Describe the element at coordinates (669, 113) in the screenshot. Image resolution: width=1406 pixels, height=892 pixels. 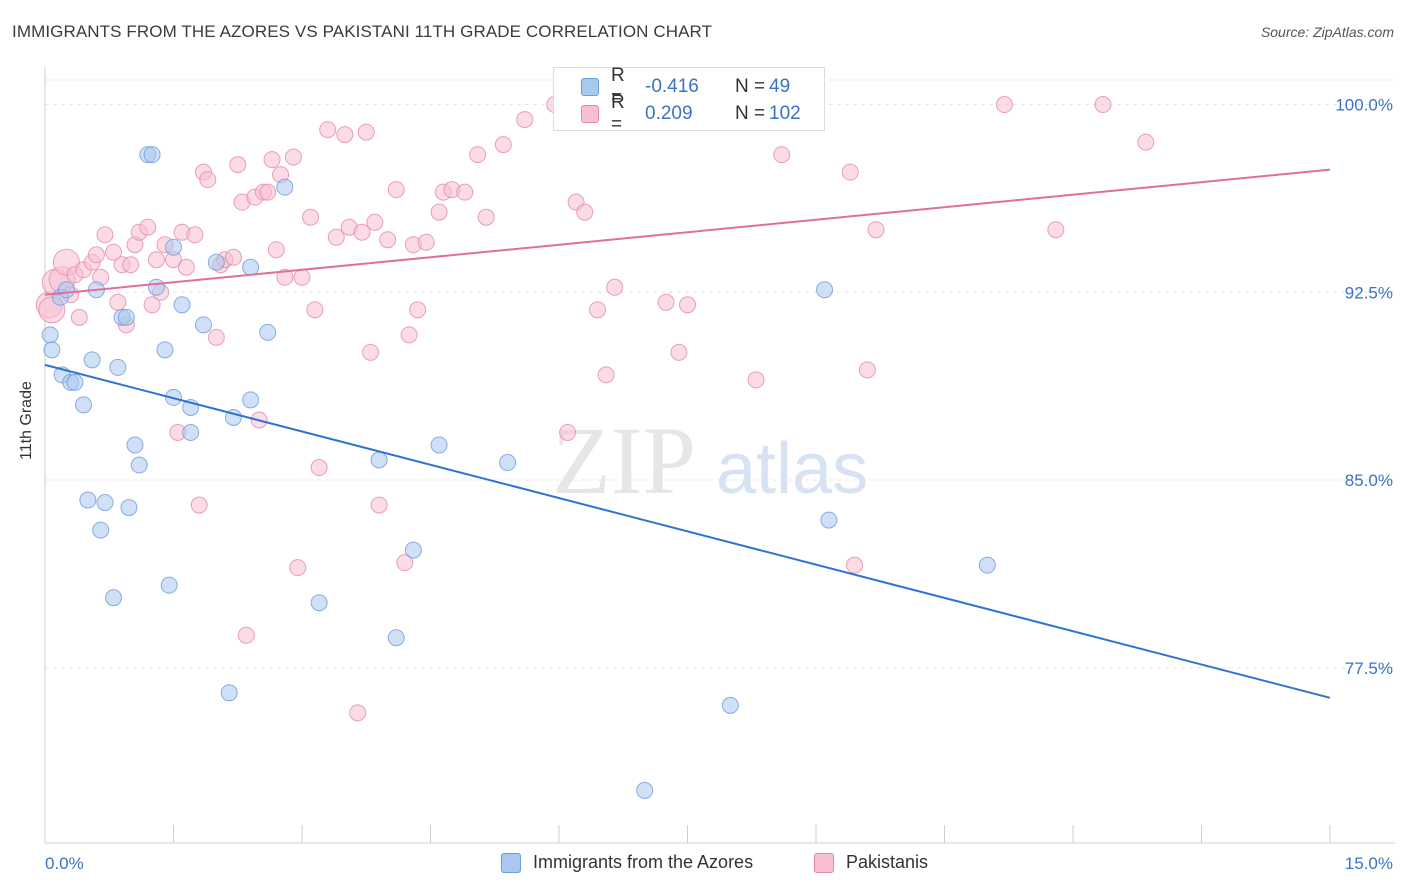
I see `legend-r-value: 0.209` at that location.